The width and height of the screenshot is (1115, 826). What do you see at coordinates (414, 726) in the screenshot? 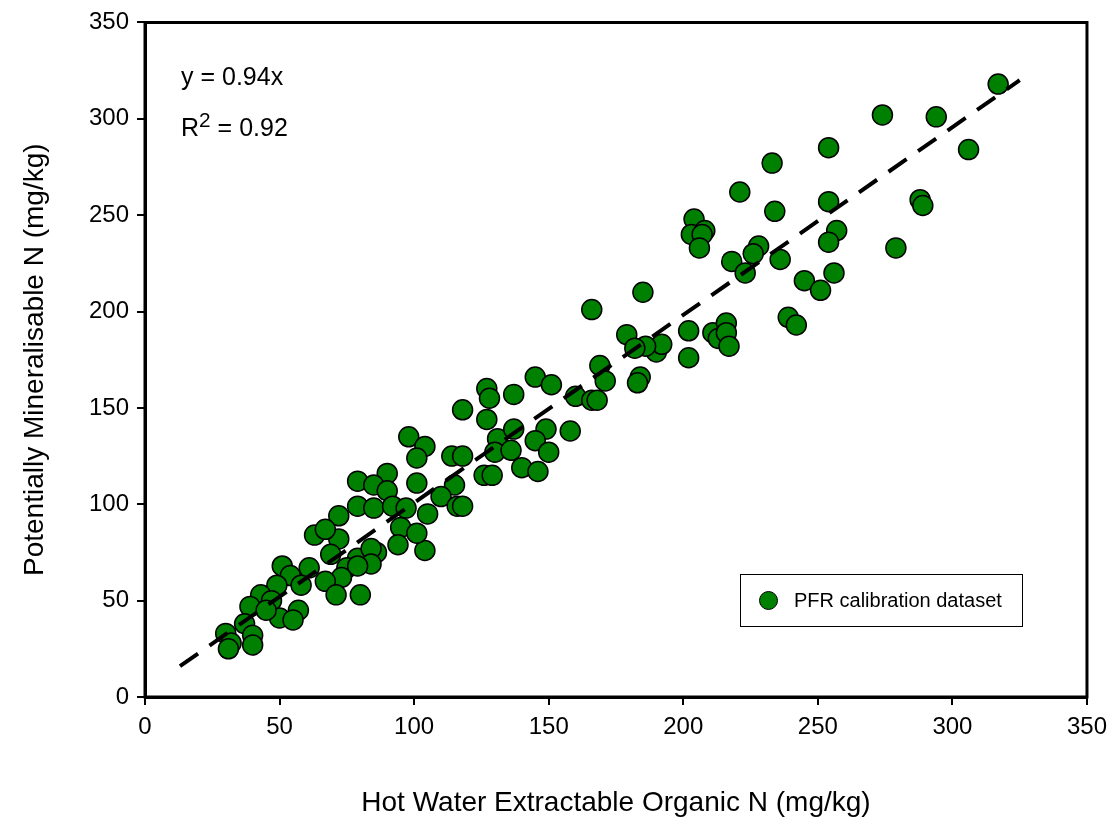
I see `x-tick-label: 100` at bounding box center [414, 726].